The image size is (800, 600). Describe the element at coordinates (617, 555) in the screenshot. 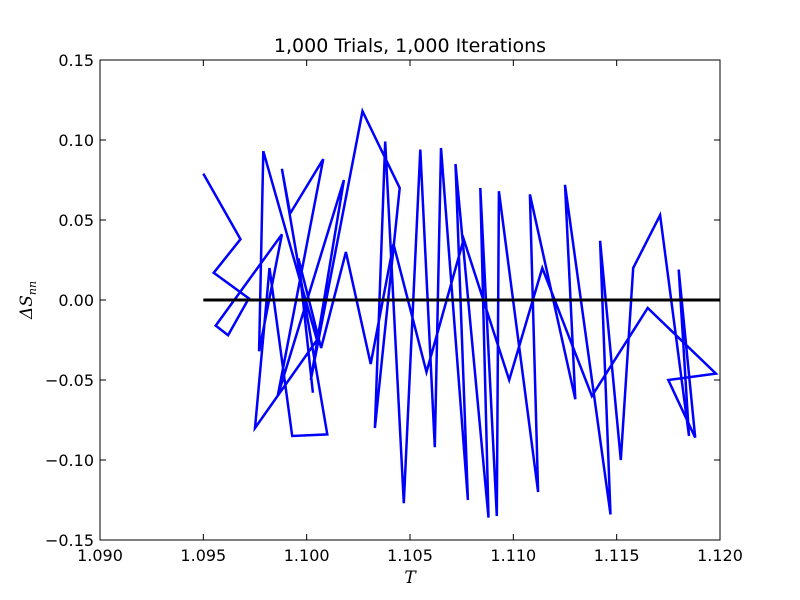

I see `x-tick-label: 1.115` at that location.